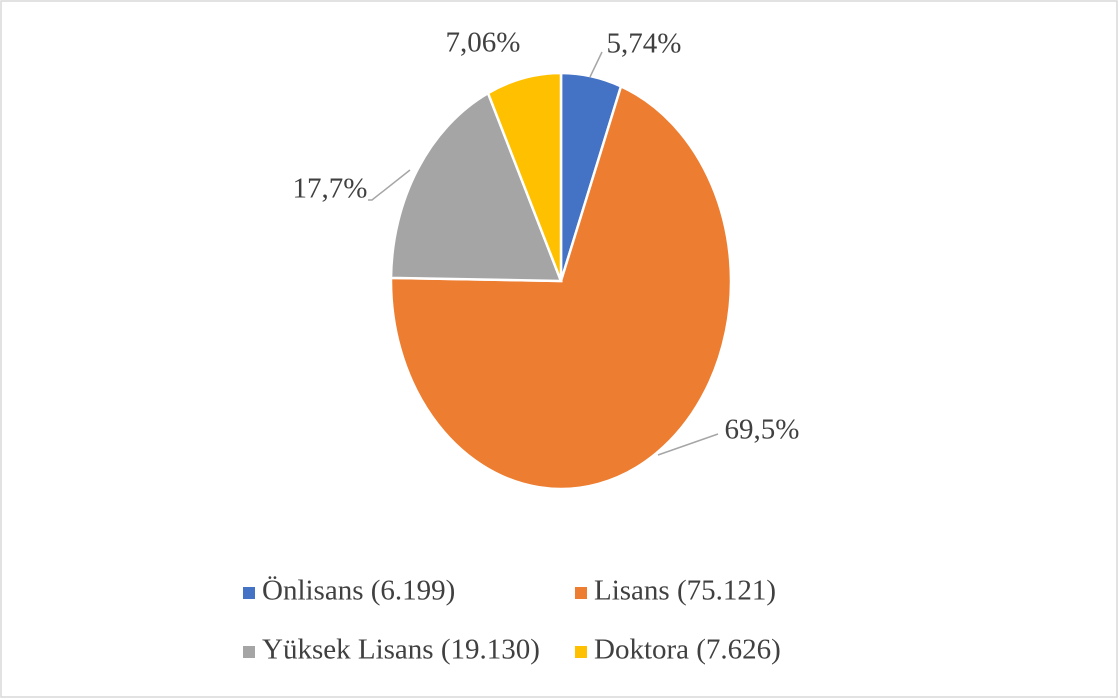 This screenshot has height=699, width=1119. Describe the element at coordinates (483, 43) in the screenshot. I see `data-label: 7,06%` at that location.